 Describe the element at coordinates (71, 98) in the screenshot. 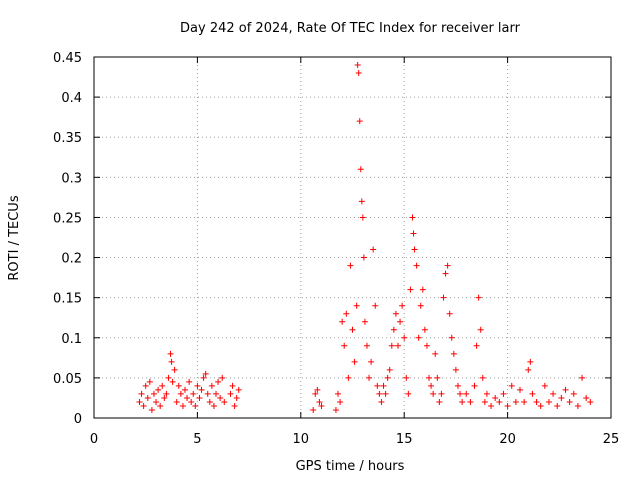

I see `y-tick-label: 0.4` at that location.